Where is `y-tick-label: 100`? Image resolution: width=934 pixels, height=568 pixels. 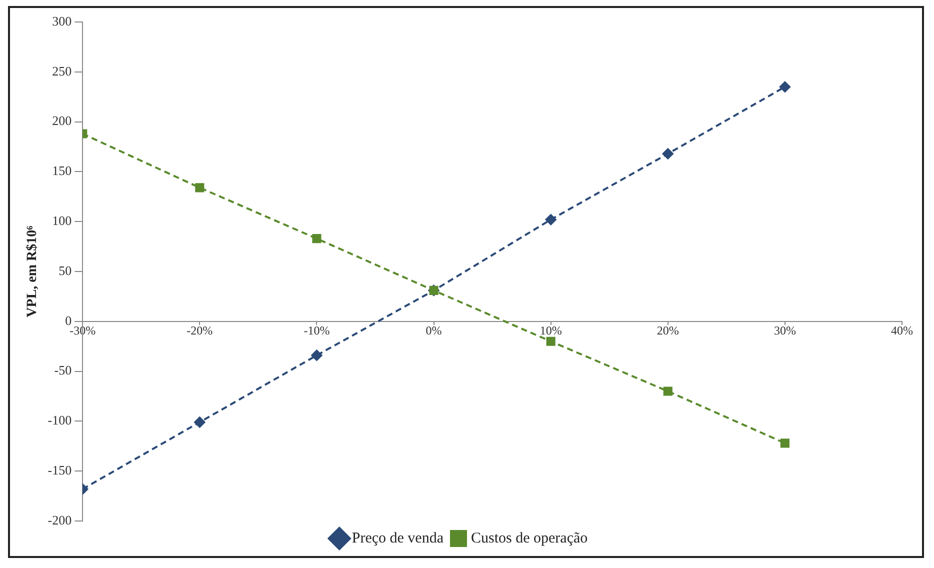 y-tick-label: 100 is located at coordinates (62, 220).